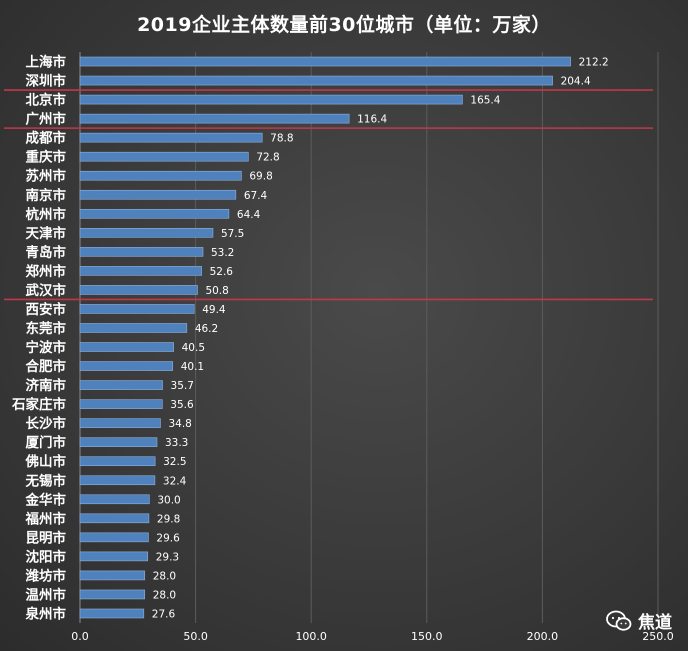 This screenshot has width=688, height=651. Describe the element at coordinates (46, 537) in the screenshot. I see `category-label: 昆明市` at that location.